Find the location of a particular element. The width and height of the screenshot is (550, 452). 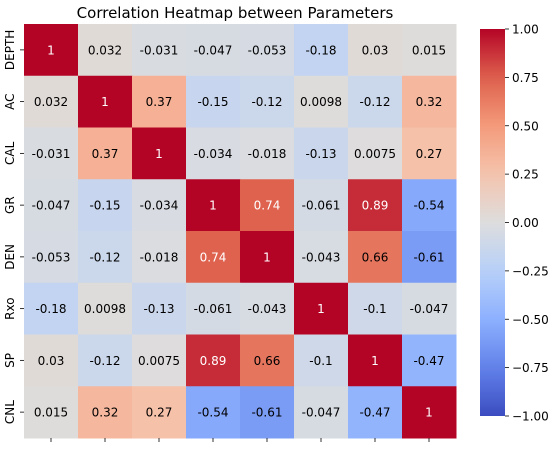

colorbar-gradient is located at coordinates (492, 222).